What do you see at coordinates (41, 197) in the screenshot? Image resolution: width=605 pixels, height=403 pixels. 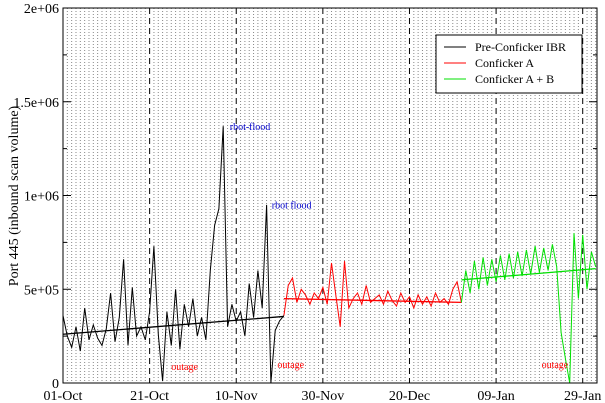 I see `y-tick-label: 1e+06` at bounding box center [41, 197].